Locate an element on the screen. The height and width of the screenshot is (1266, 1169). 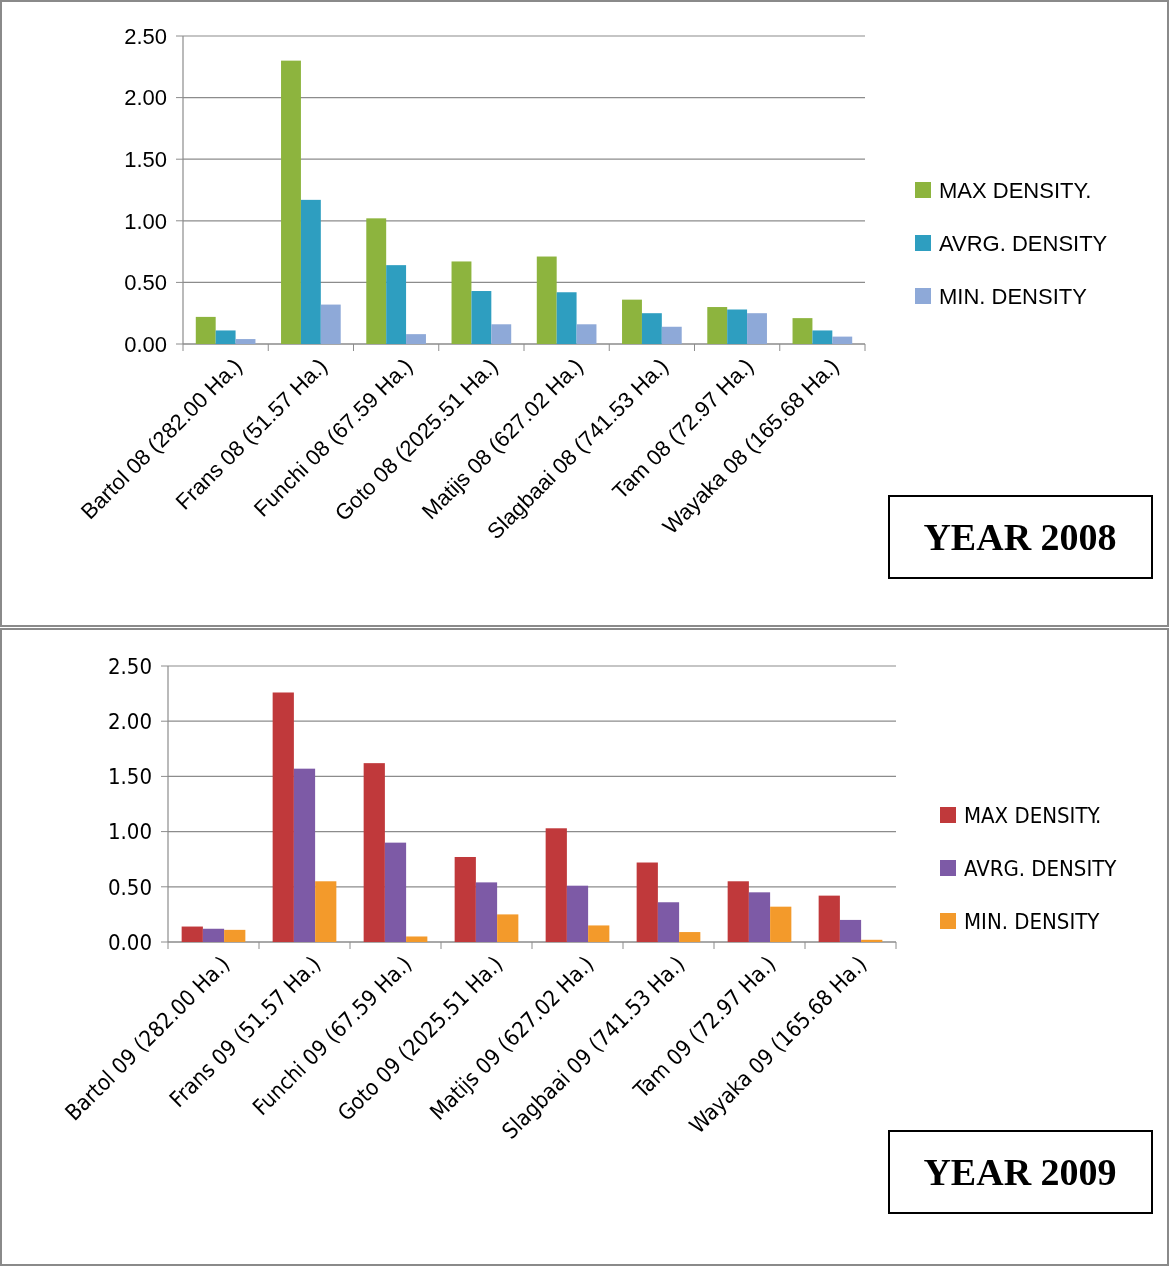
text: YEAR 2009 is located at coordinates (1020, 1172).